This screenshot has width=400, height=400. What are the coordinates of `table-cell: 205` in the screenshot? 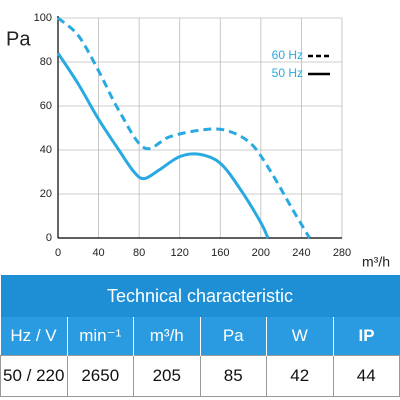 It's located at (167, 376).